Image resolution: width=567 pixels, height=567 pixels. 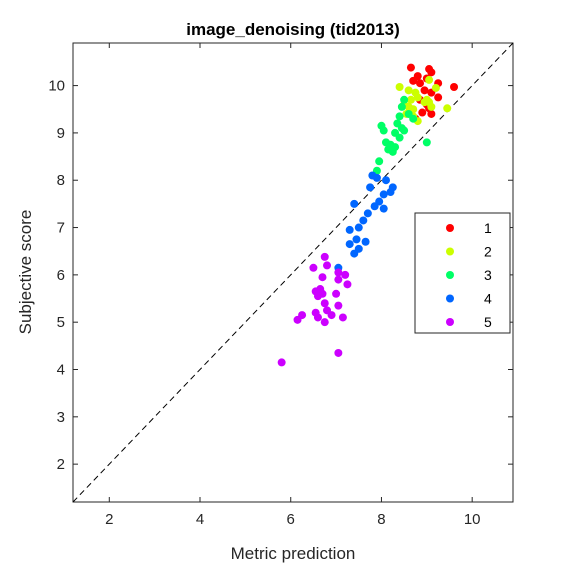 What do you see at coordinates (381, 519) in the screenshot?
I see `x-tick-label: 8` at bounding box center [381, 519].